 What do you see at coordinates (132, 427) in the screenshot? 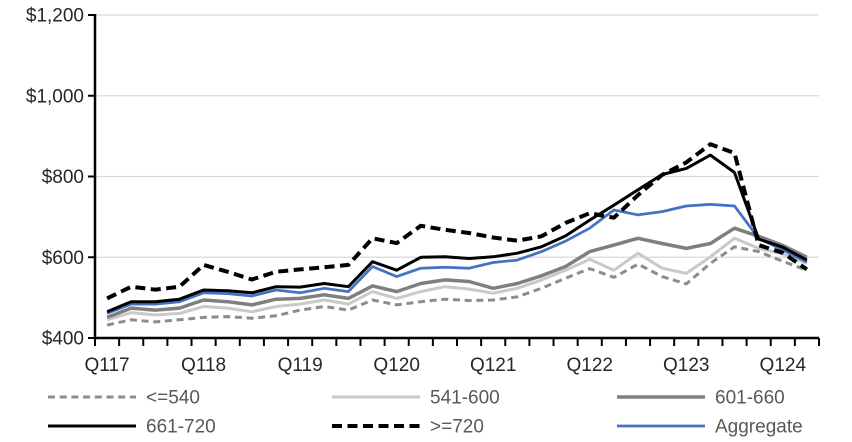
I see `legend-item-s661_720: 661-720` at bounding box center [132, 427].